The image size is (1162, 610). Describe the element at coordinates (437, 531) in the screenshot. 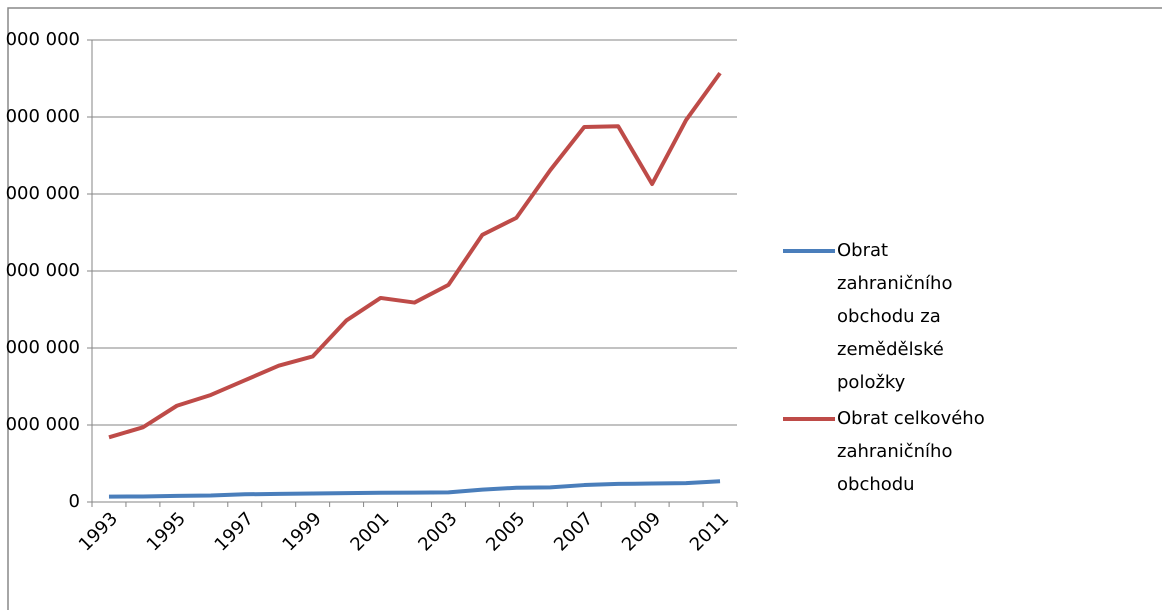

I see `x-tick-label: 2003` at that location.